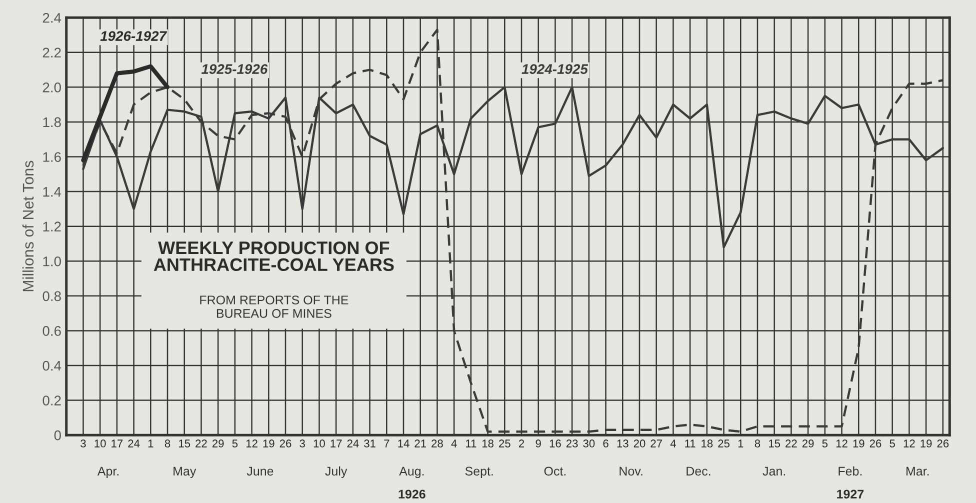 The height and width of the screenshot is (503, 976). I want to click on text: Dec., so click(698, 471).